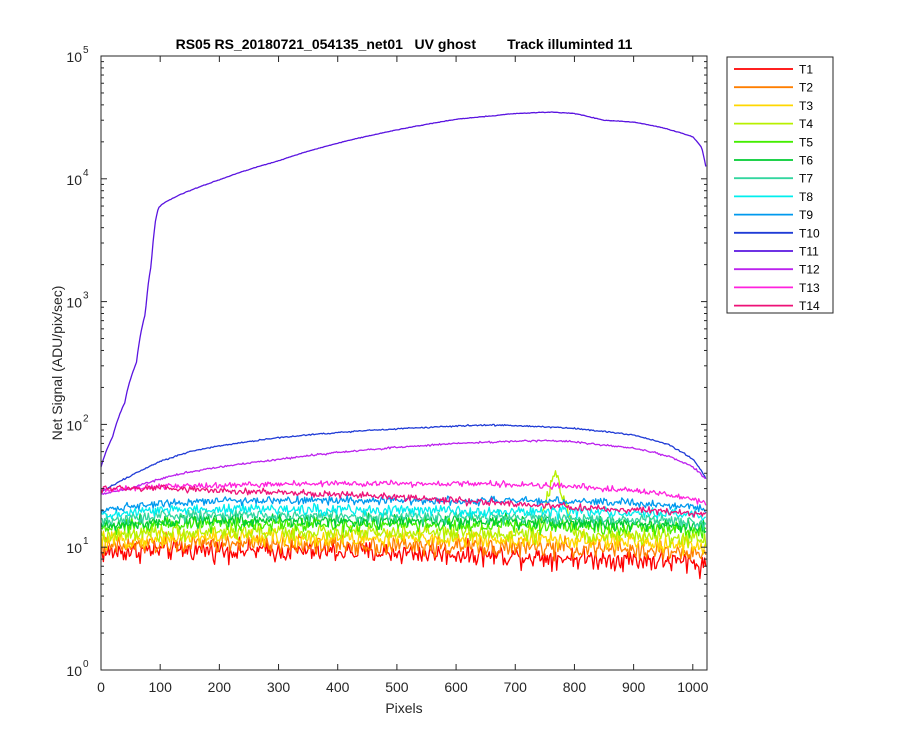 The height and width of the screenshot is (750, 900). I want to click on legend-label-t7: T7, so click(806, 179).